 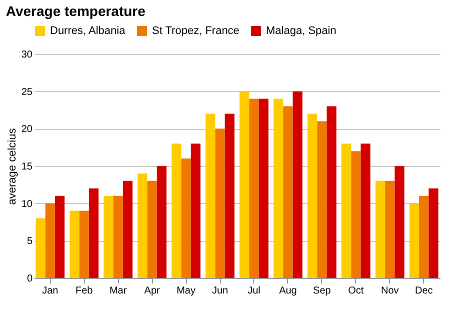 What do you see at coordinates (389, 291) in the screenshot?
I see `x-tick-label: Nov` at bounding box center [389, 291].